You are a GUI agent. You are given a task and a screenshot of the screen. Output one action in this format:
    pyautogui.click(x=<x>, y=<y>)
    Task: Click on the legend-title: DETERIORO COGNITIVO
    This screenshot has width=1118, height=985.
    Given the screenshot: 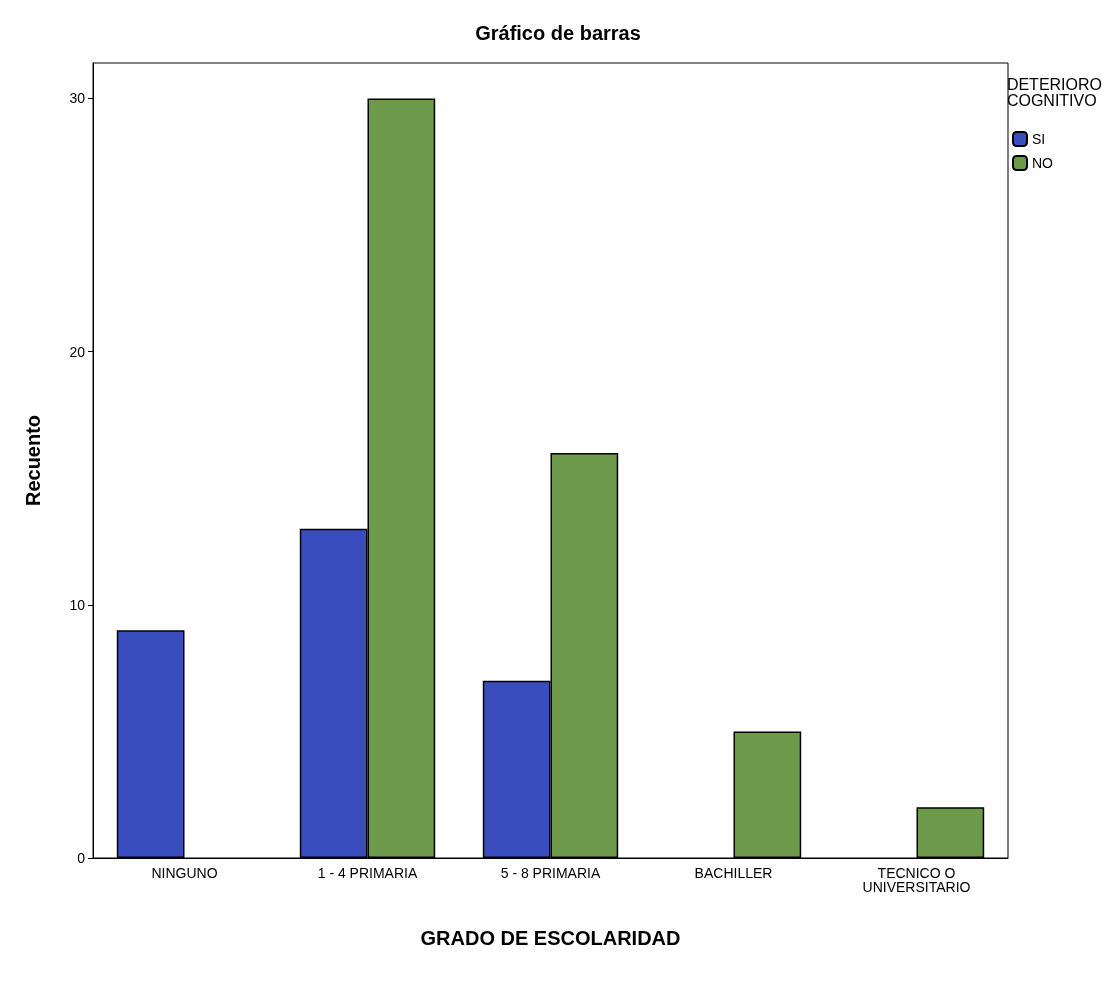 What is the action you would take?
    pyautogui.click(x=1054, y=92)
    